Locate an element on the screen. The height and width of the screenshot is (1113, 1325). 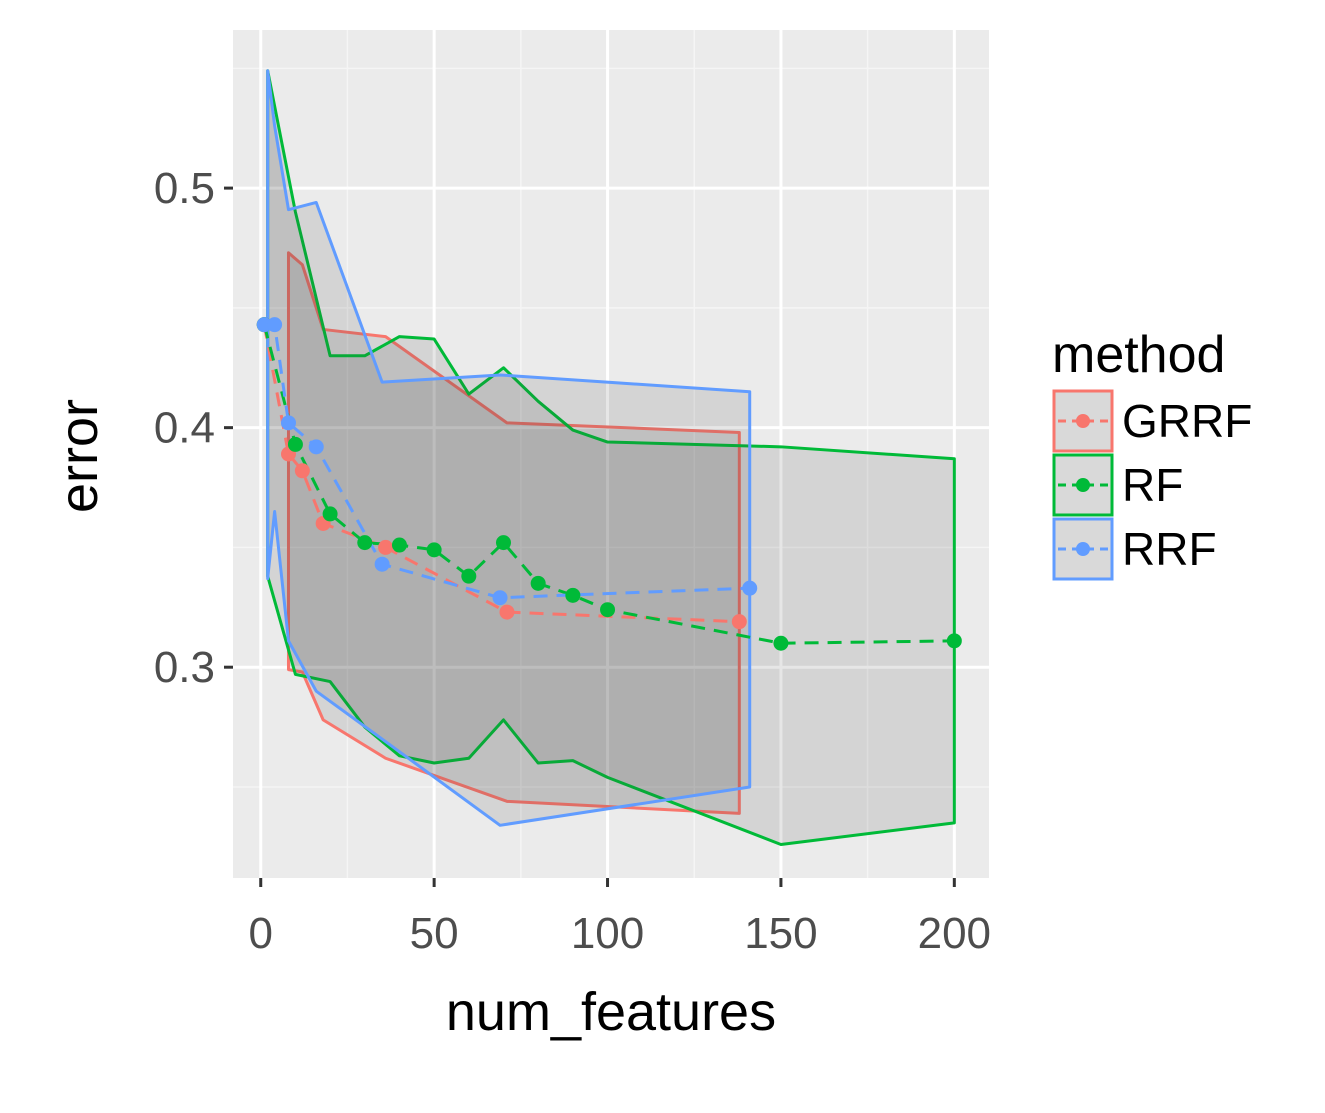
x-axis-title: num_features is located at coordinates (611, 1012).